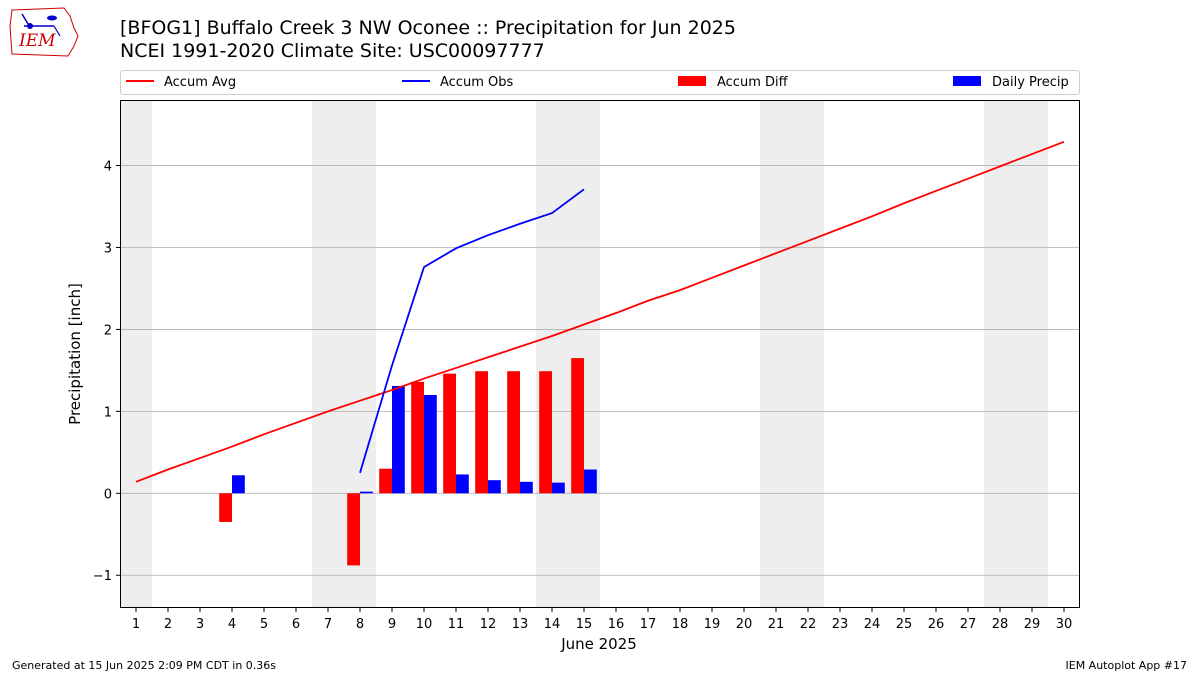 The image size is (1200, 675). What do you see at coordinates (108, 167) in the screenshot?
I see `y-tick-label: 4` at bounding box center [108, 167].